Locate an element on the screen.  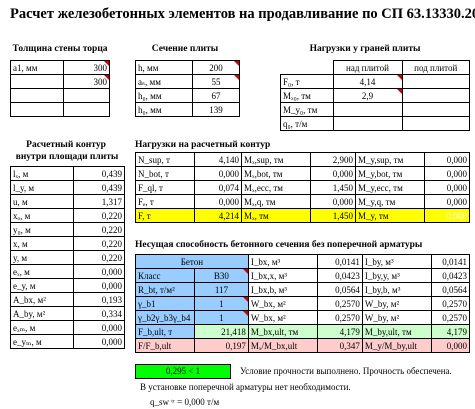
check-value: 0,295 < 1 is located at coordinates (183, 371).